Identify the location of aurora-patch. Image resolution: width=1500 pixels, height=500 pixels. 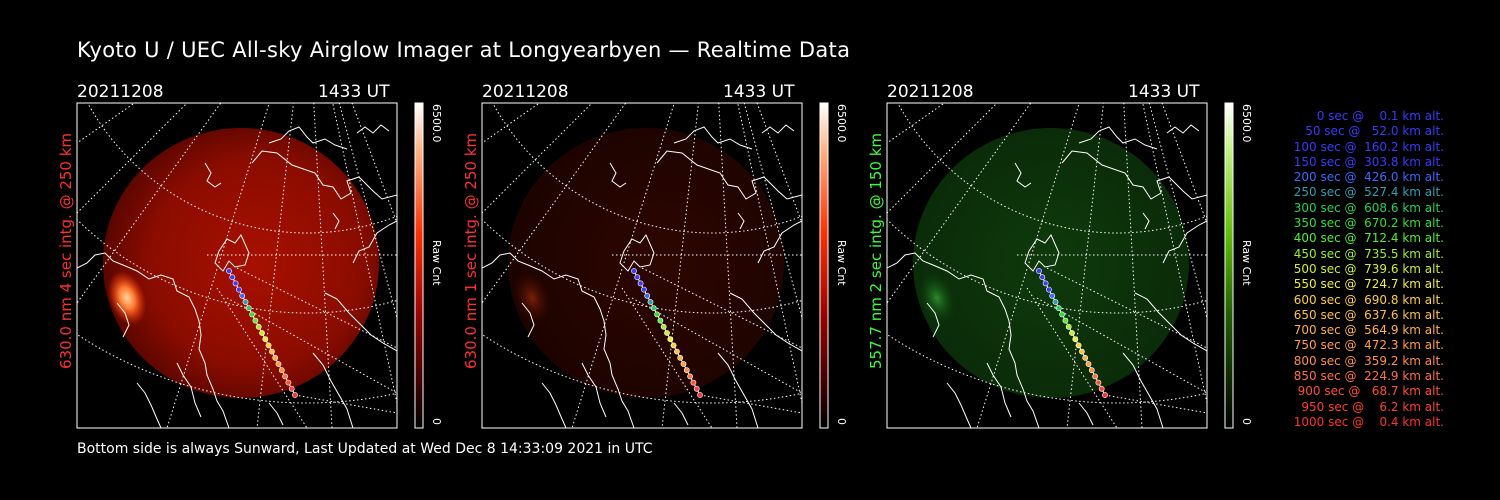
(532, 298).